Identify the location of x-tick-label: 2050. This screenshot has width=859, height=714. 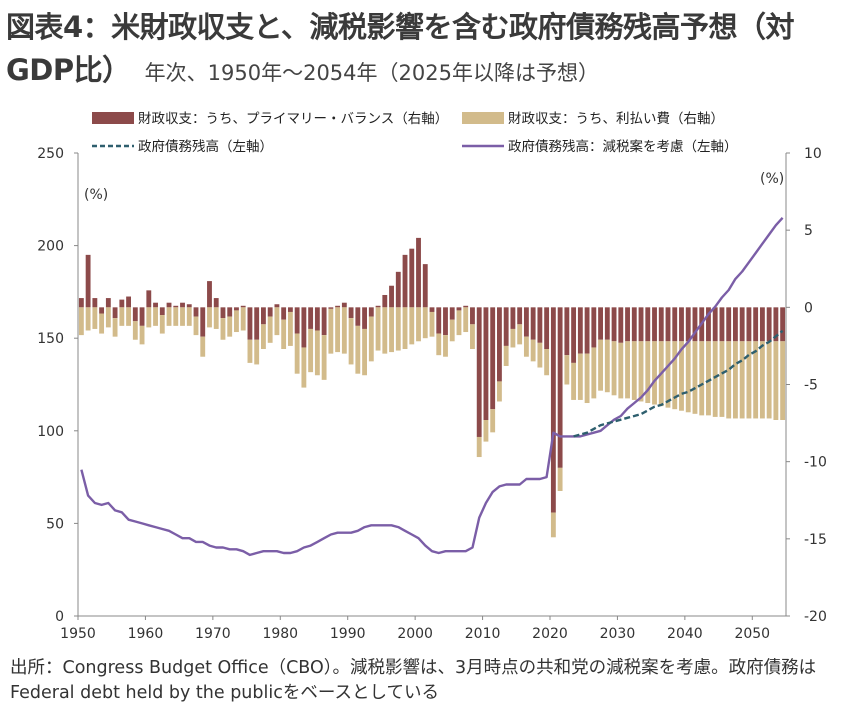
(752, 634).